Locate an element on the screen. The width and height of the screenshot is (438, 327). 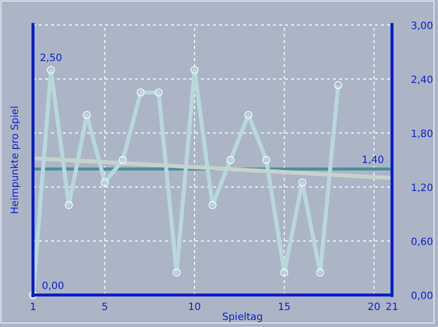
annotation: 0,00 is located at coordinates (53, 286).